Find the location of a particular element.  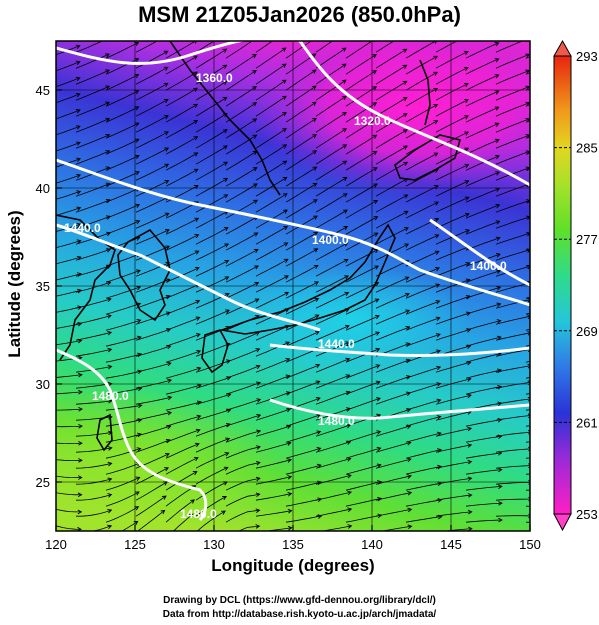

y-tick-label: 30 is located at coordinates (43, 384).